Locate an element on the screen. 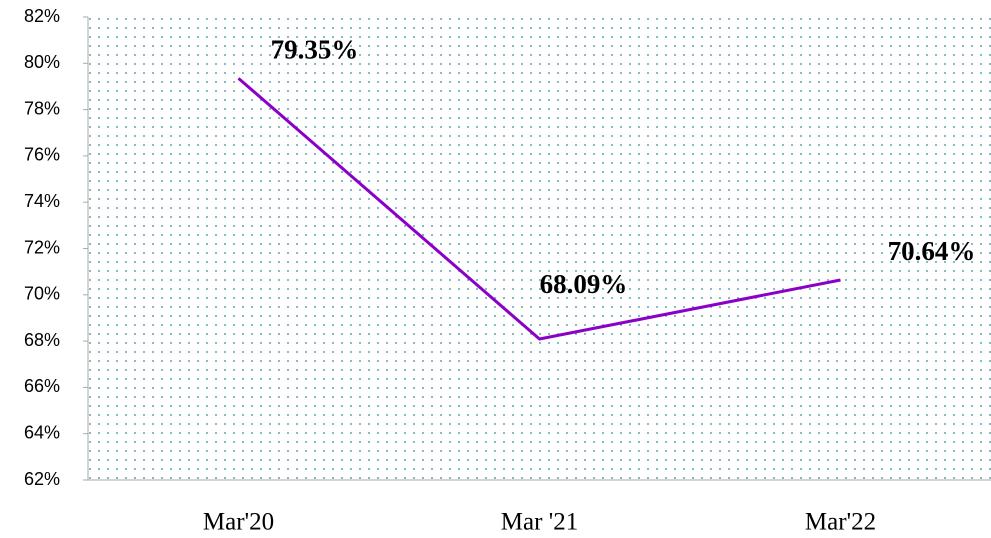  data-label: 68.09% is located at coordinates (584, 284).